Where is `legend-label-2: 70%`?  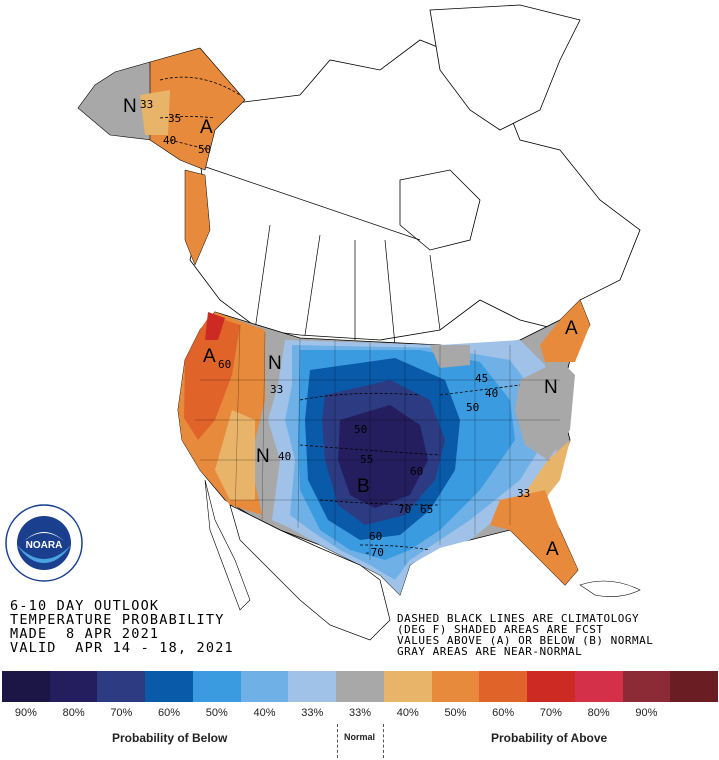
legend-label-2: 70% is located at coordinates (121, 713).